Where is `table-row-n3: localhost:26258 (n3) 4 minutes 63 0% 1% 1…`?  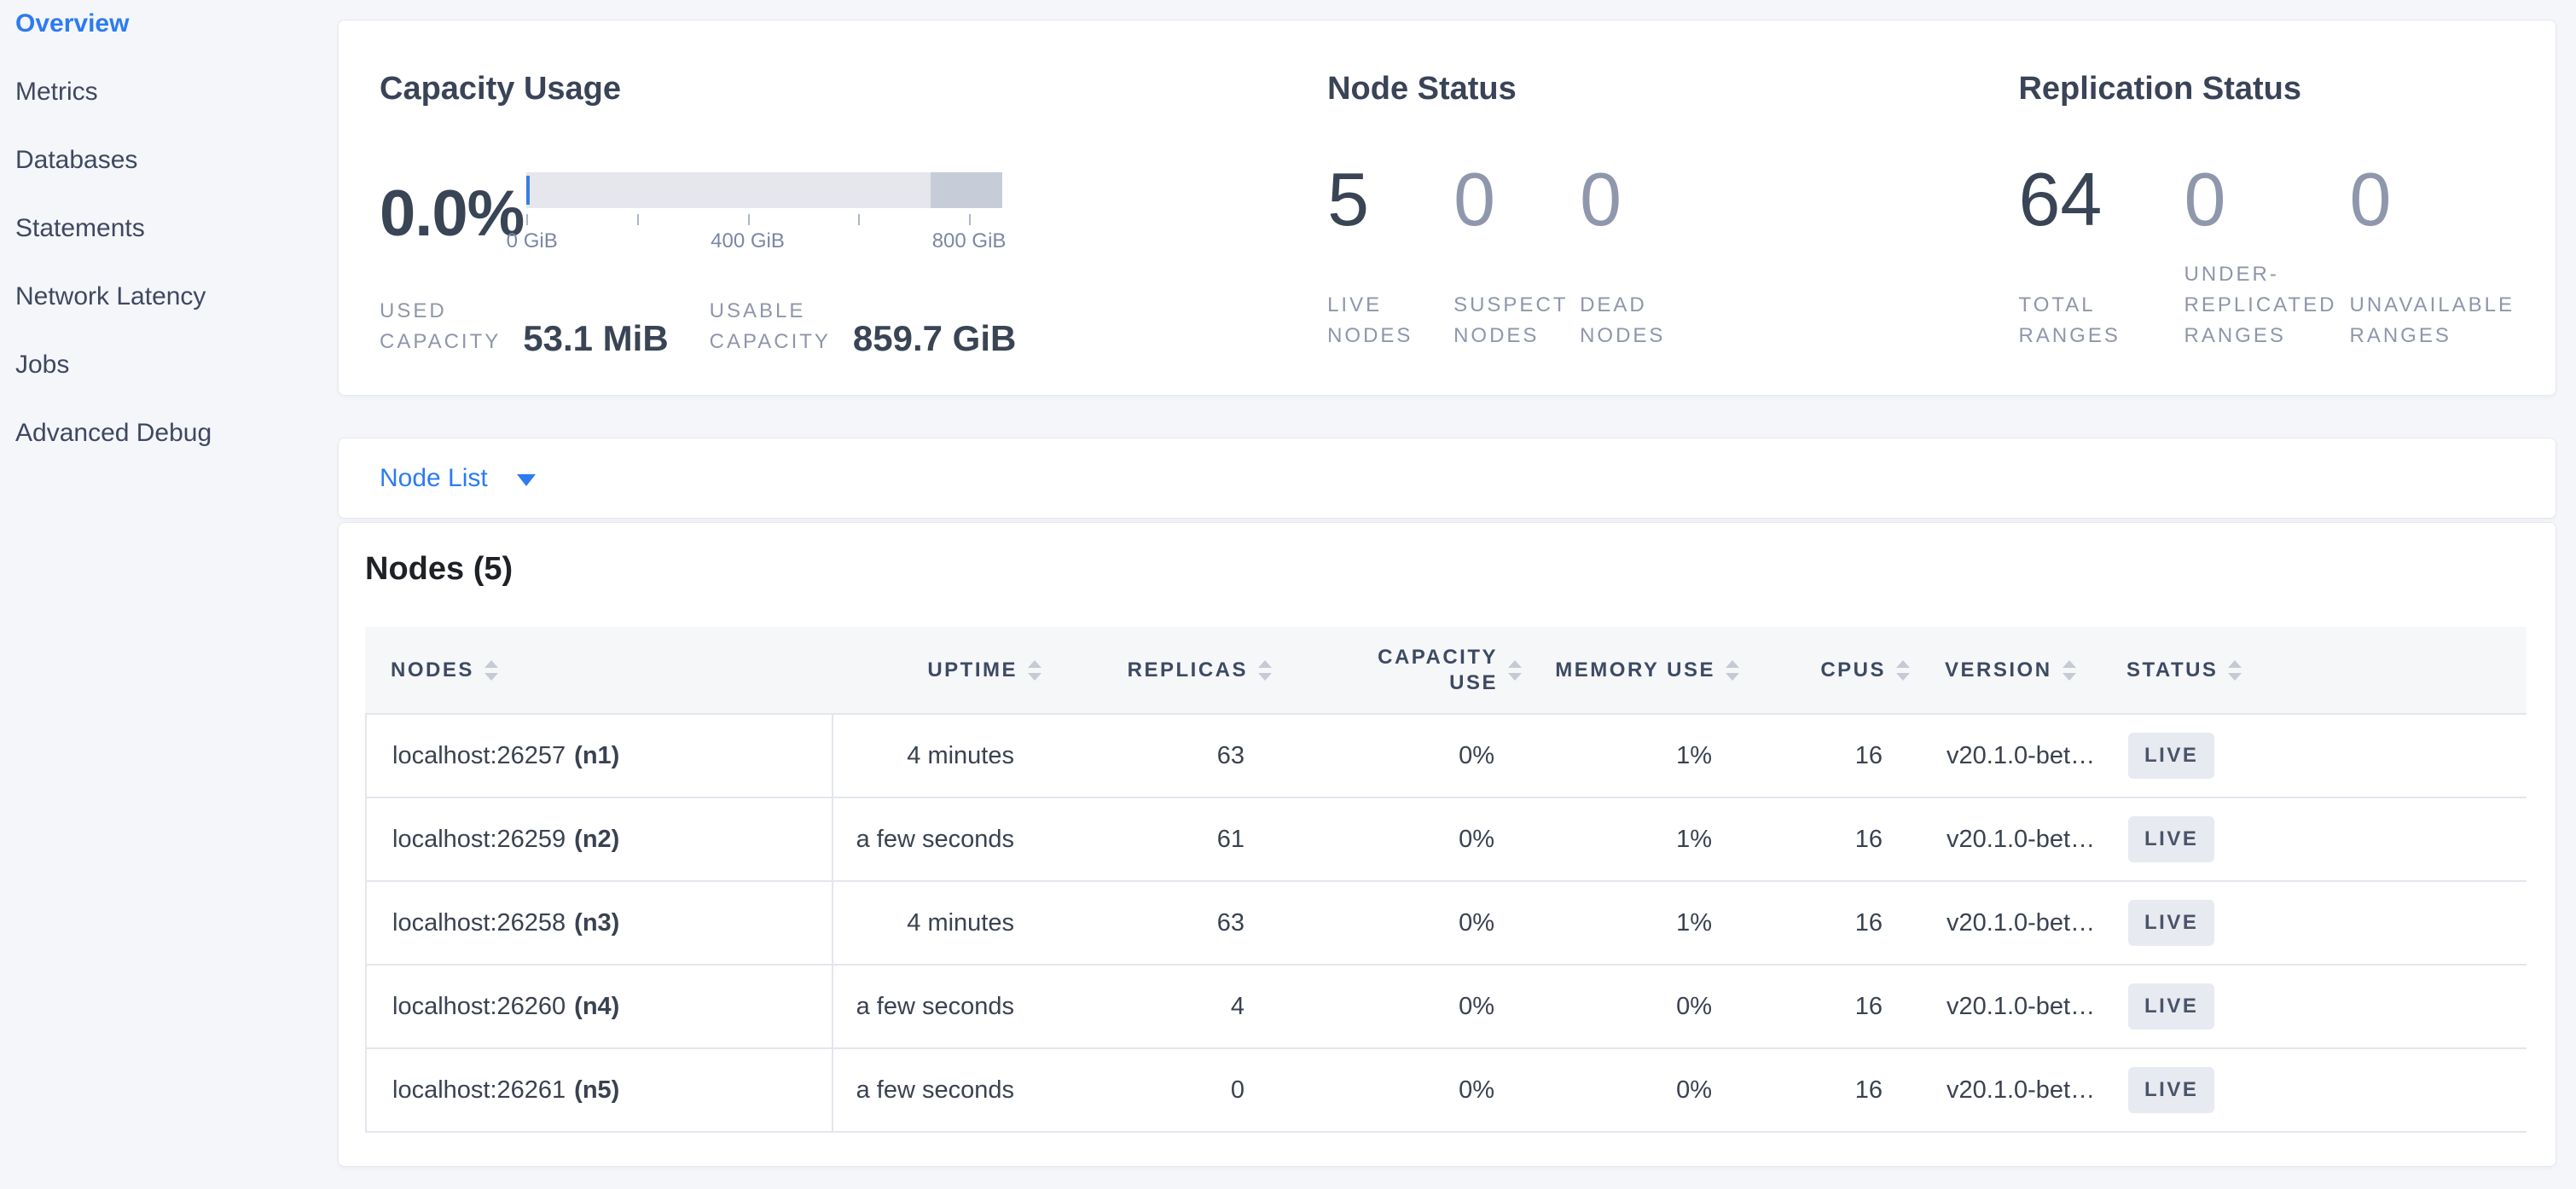 table-row-n3: localhost:26258 (n3) 4 minutes 63 0% 1% 1… is located at coordinates (1447, 924).